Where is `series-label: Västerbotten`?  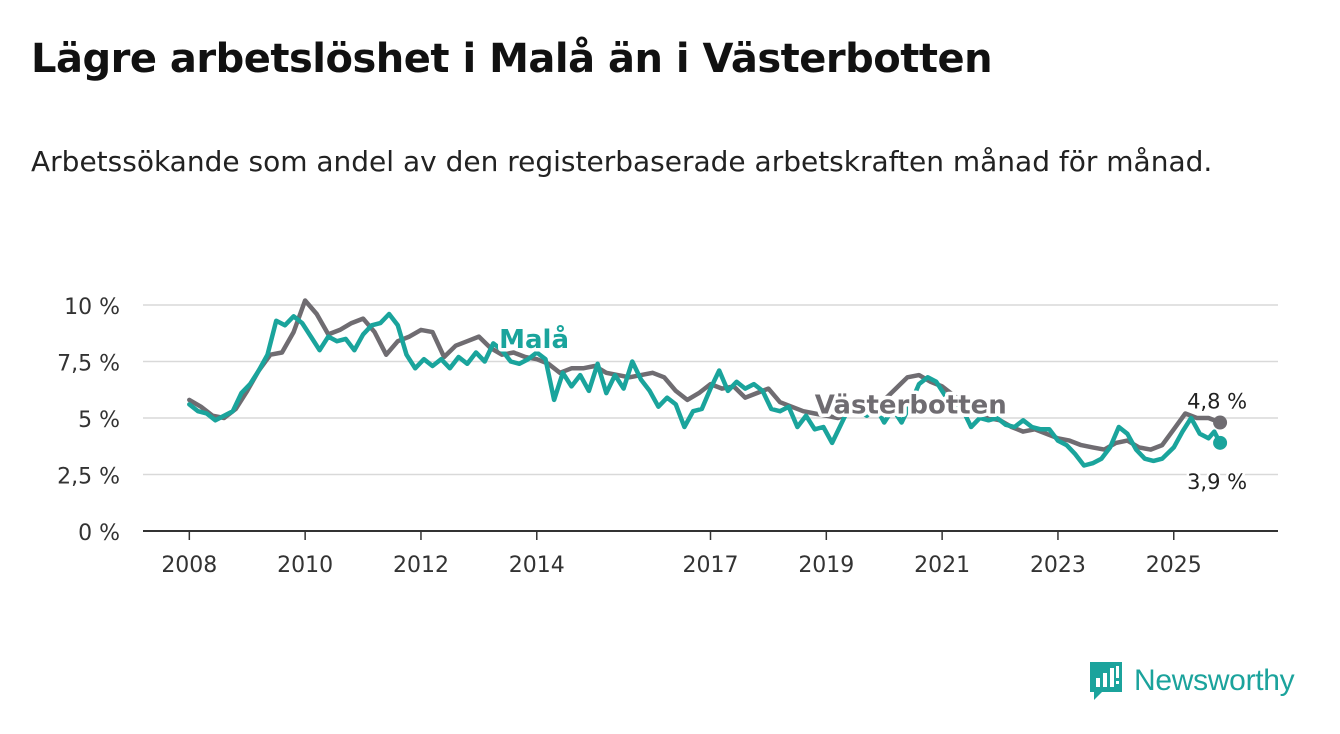
series-label: Västerbotten is located at coordinates (911, 405).